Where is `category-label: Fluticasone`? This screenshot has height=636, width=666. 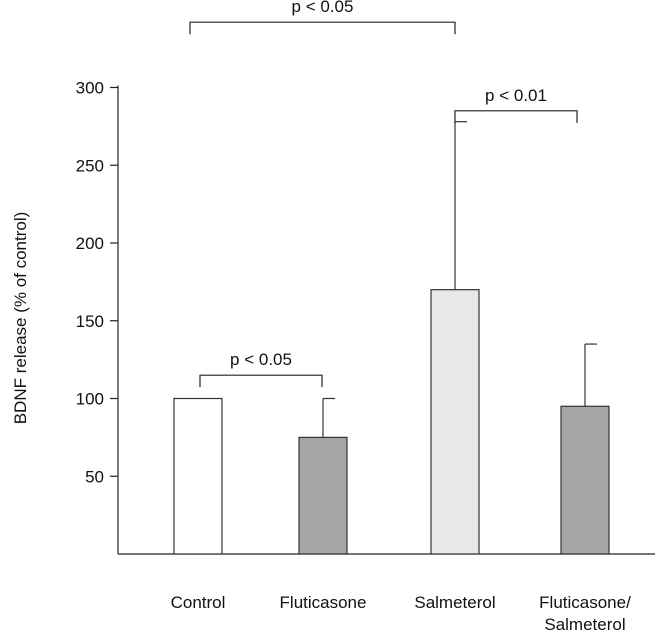 category-label: Fluticasone is located at coordinates (323, 602).